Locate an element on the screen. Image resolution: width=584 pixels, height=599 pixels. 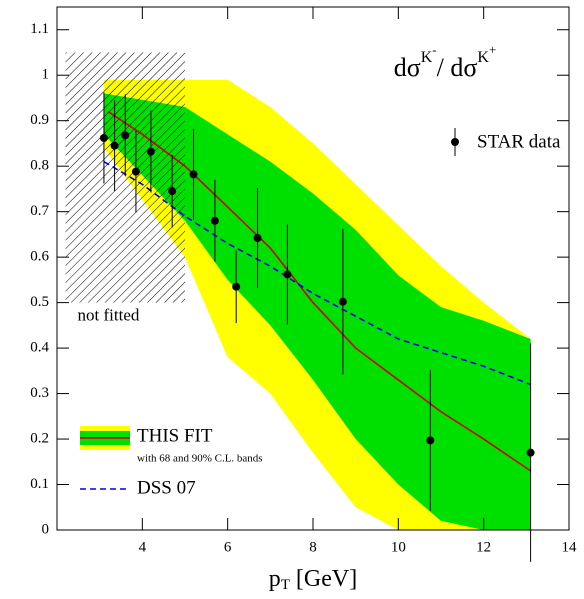
label-part: [GeV] is located at coordinates (323, 579).